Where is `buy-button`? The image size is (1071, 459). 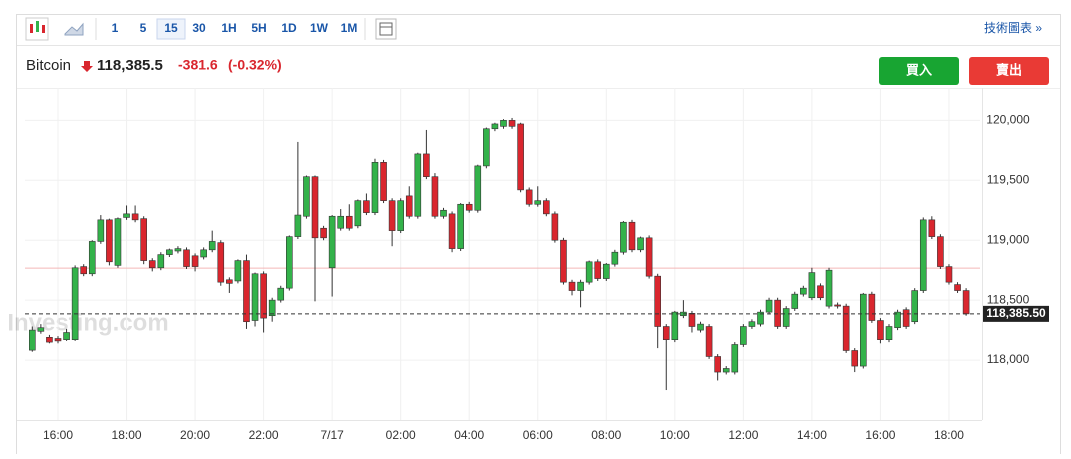 buy-button is located at coordinates (919, 71).